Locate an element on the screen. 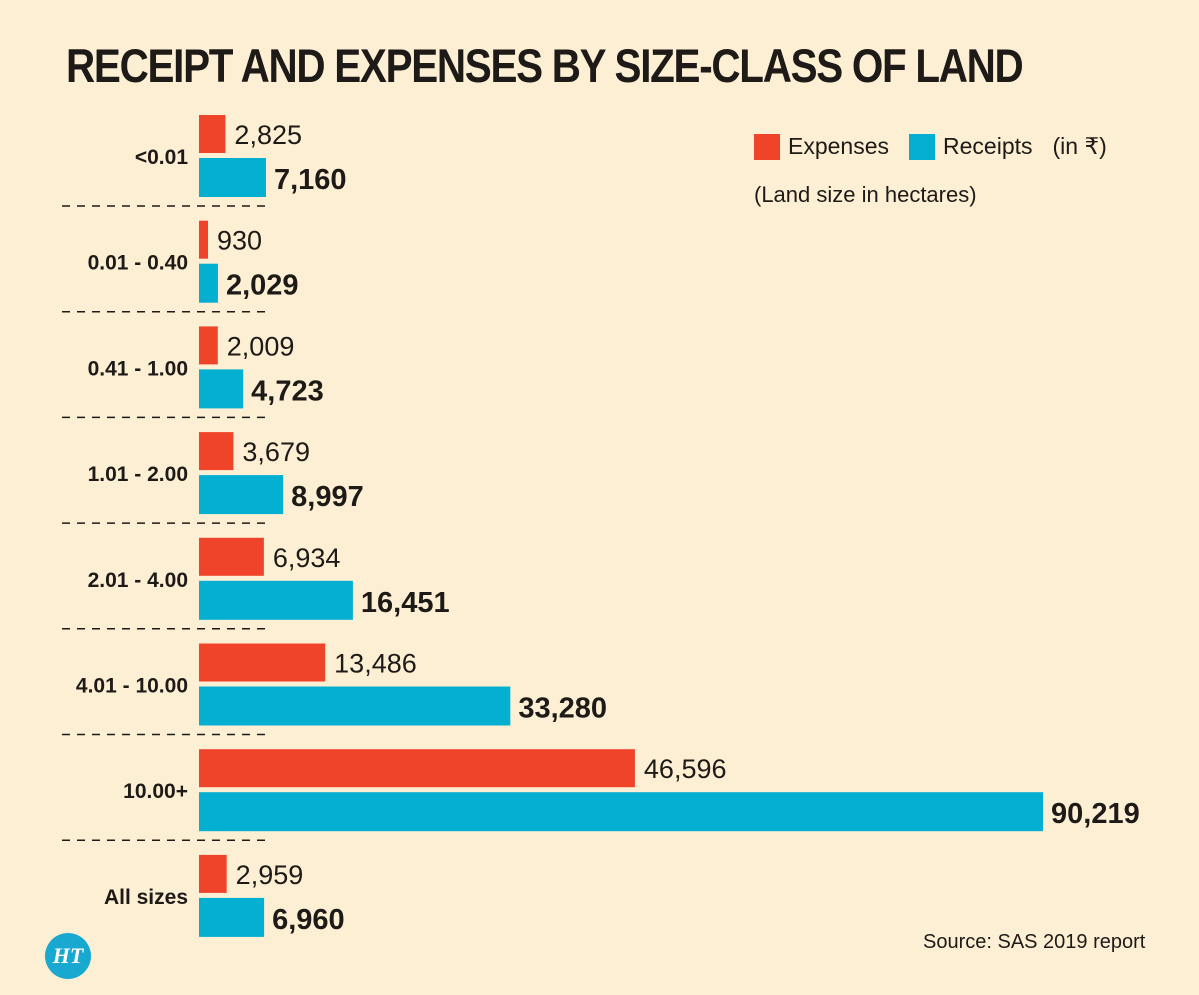 This screenshot has width=1199, height=995. category-label: 0.41 - 1.00 is located at coordinates (138, 368).